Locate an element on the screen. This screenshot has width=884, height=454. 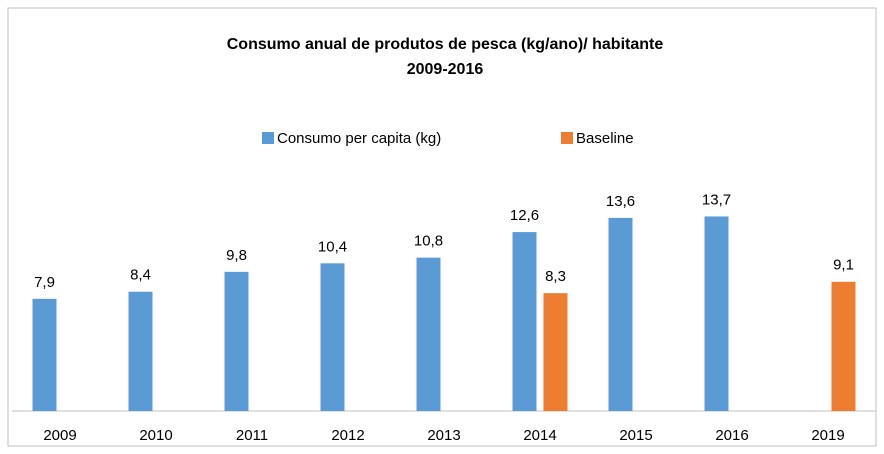
x-tick-label: 2019 is located at coordinates (827, 435).